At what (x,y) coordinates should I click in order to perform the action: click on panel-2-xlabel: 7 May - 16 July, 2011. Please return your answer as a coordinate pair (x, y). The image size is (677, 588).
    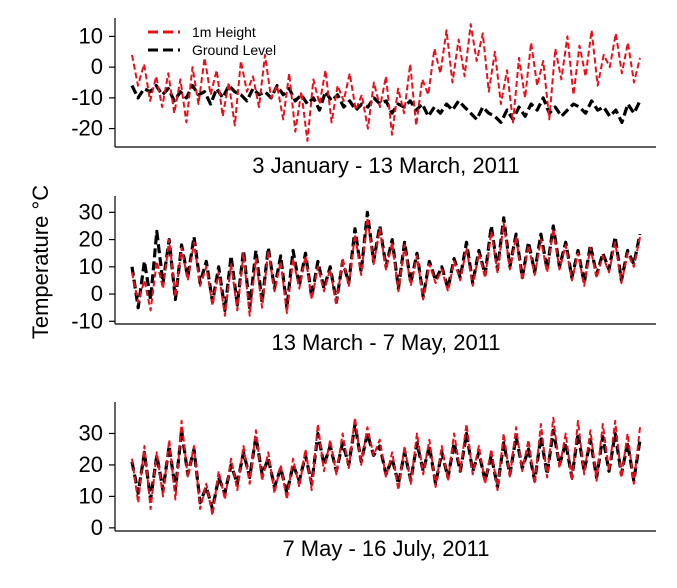
    Looking at the image, I should click on (385, 548).